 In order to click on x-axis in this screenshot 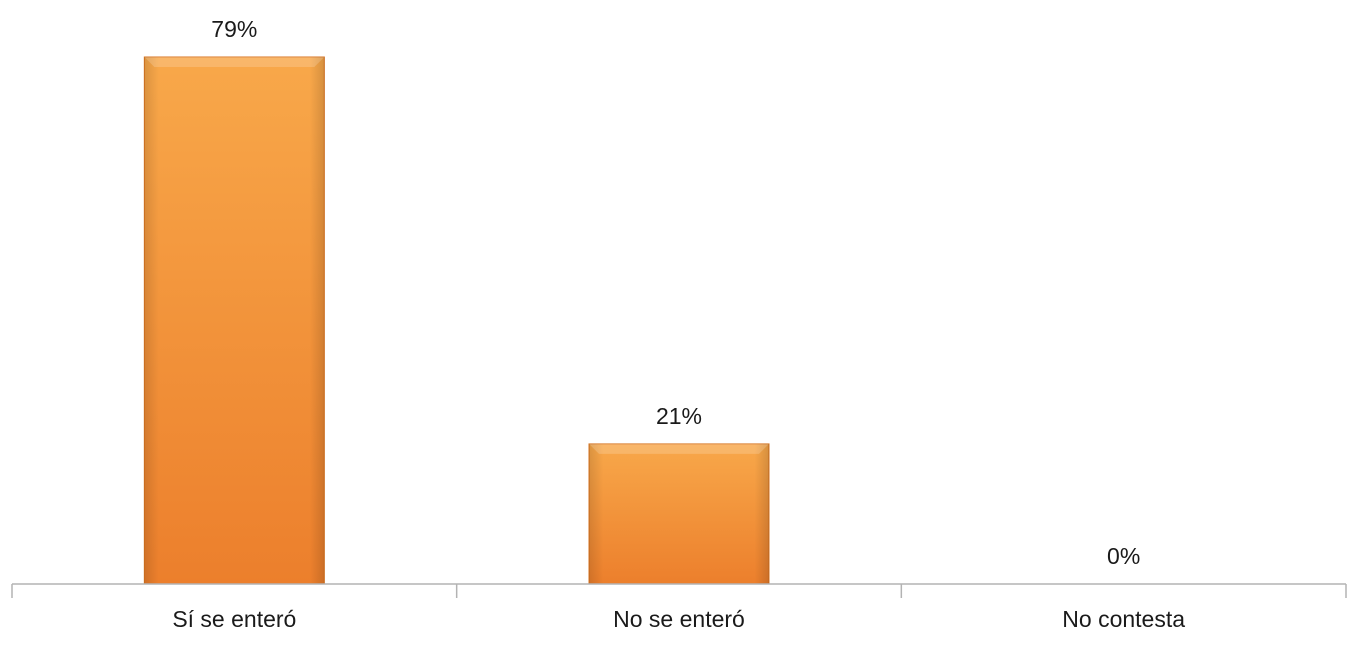, I will do `click(679, 590)`.